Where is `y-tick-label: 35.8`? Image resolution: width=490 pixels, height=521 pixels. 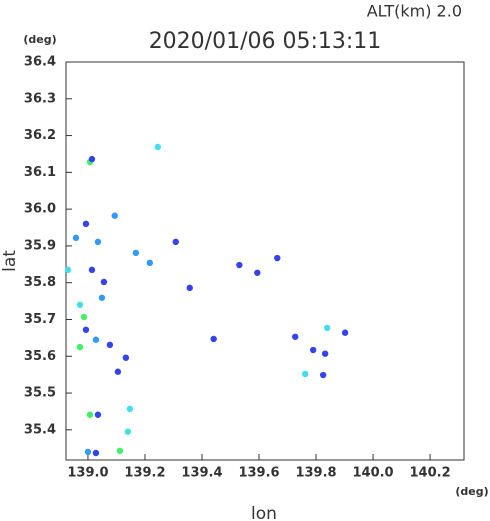
y-tick-label: 35.8 is located at coordinates (40, 282).